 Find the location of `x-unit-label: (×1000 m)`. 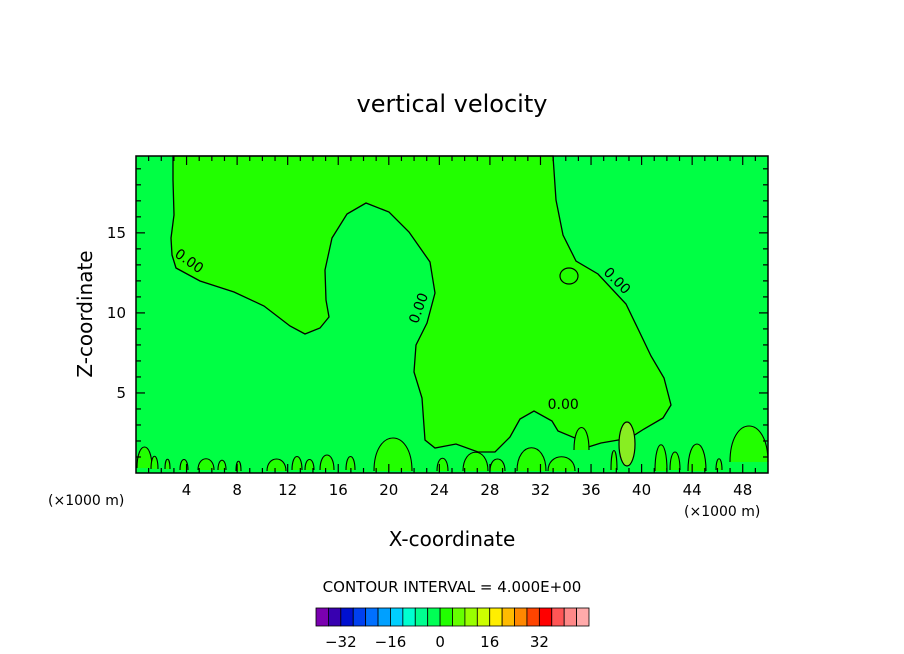

x-unit-label: (×1000 m) is located at coordinates (722, 512).